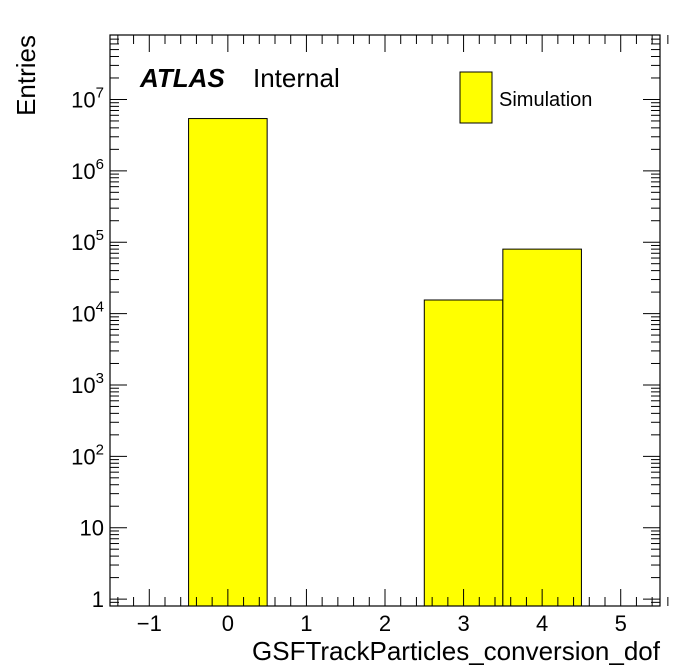 This screenshot has height=672, width=696. Describe the element at coordinates (87, 241) in the screenshot. I see `y-tick-label: 10⁵` at that location.